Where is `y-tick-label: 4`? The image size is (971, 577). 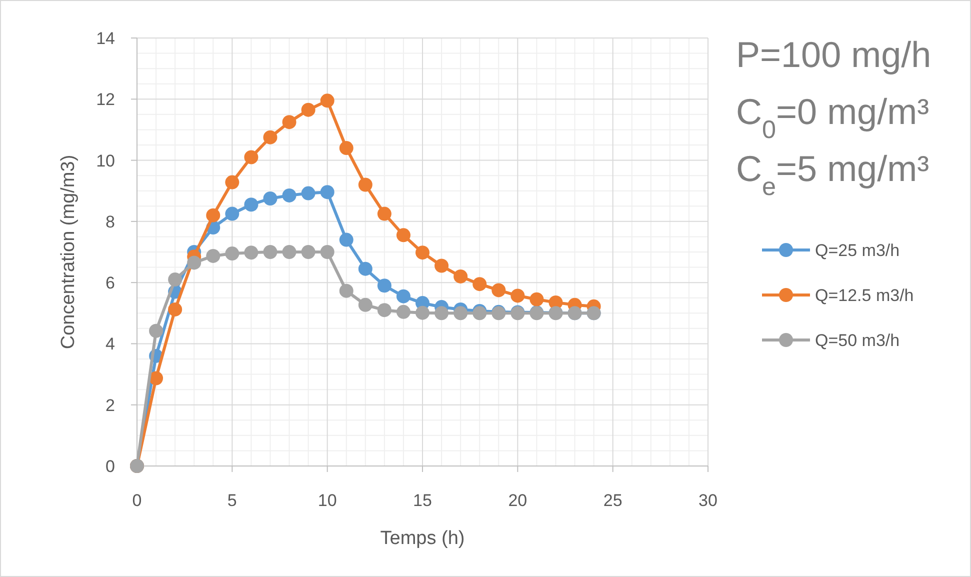 y-tick-label: 4 is located at coordinates (110, 344).